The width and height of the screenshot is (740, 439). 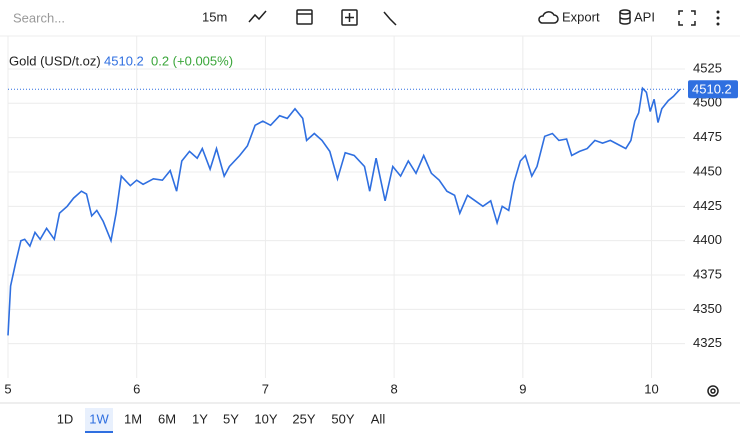 What do you see at coordinates (192, 60) in the screenshot?
I see `legend-change: 0.2 (+0.005%)` at bounding box center [192, 60].